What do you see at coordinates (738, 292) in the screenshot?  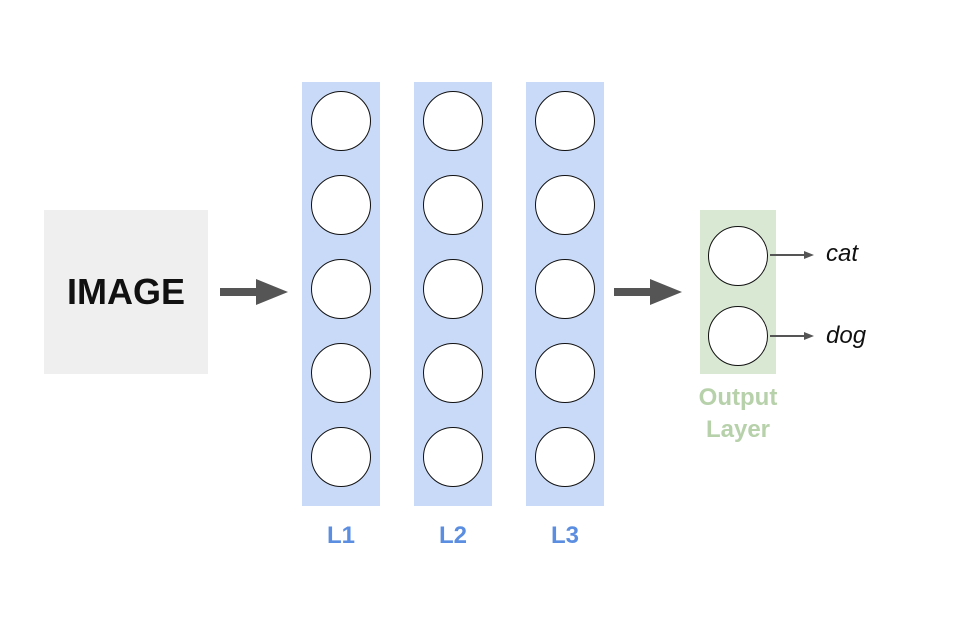 I see `output-layer` at bounding box center [738, 292].